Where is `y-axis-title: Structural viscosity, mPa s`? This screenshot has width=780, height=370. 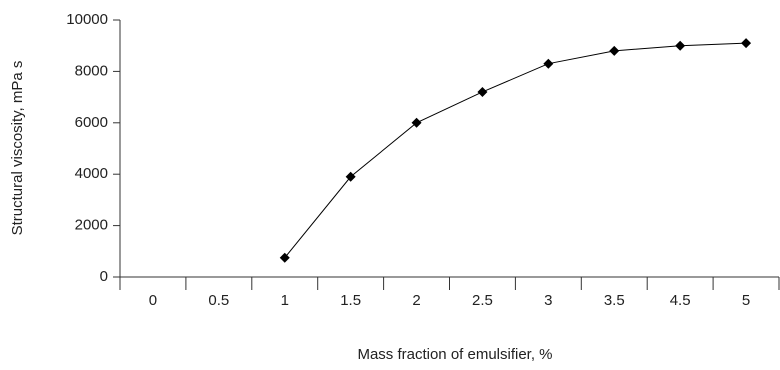
y-axis-title: Structural viscosity, mPa s is located at coordinates (17, 148).